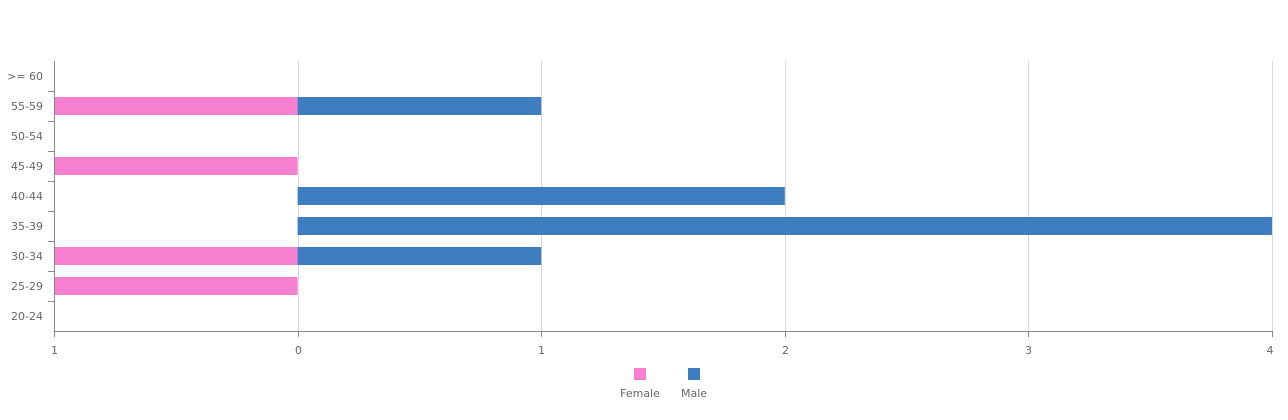 This screenshot has height=420, width=1288. Describe the element at coordinates (1270, 350) in the screenshot. I see `x-tick-label: 4` at that location.